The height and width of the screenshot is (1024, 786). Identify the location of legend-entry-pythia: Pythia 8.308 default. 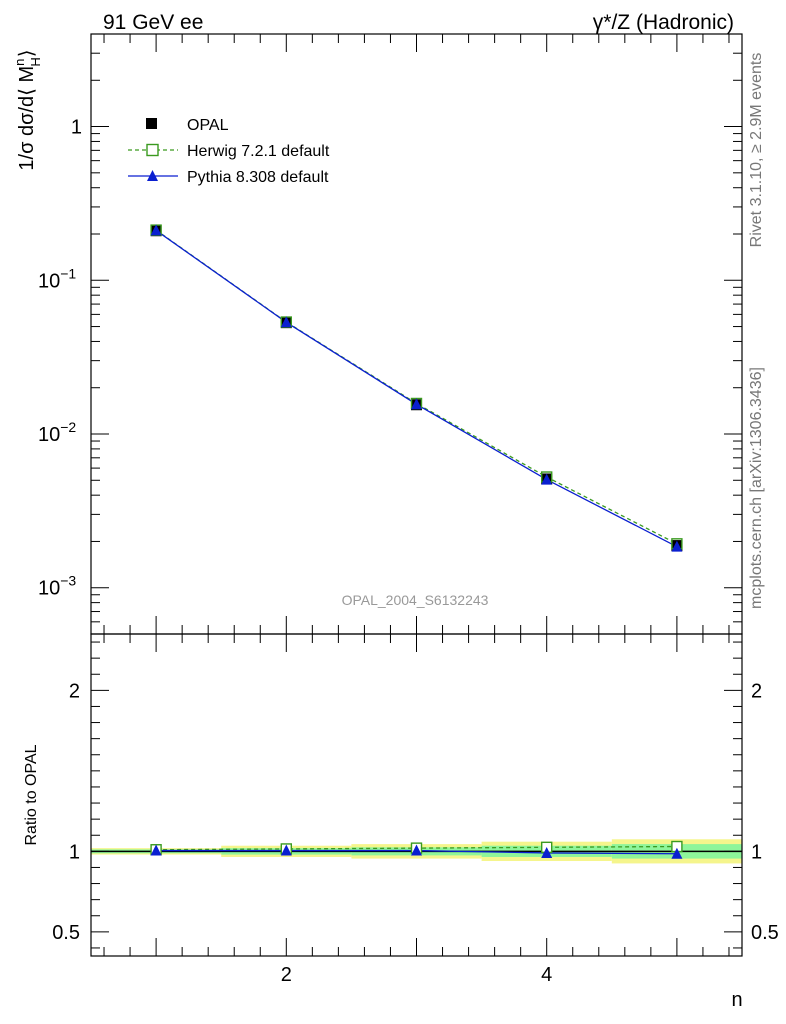
(228, 177).